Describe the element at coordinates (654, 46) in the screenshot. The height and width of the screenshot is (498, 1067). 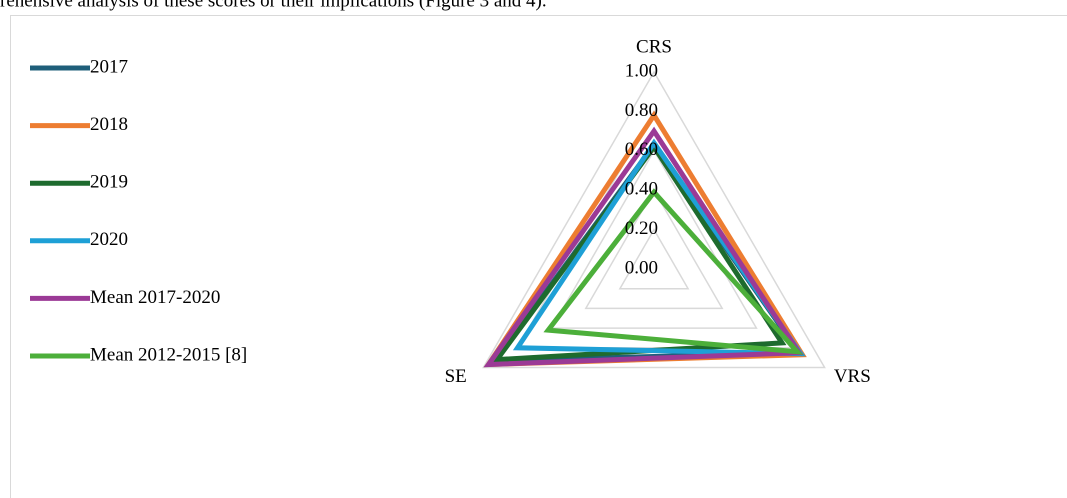
I see `category-label: CRS` at that location.